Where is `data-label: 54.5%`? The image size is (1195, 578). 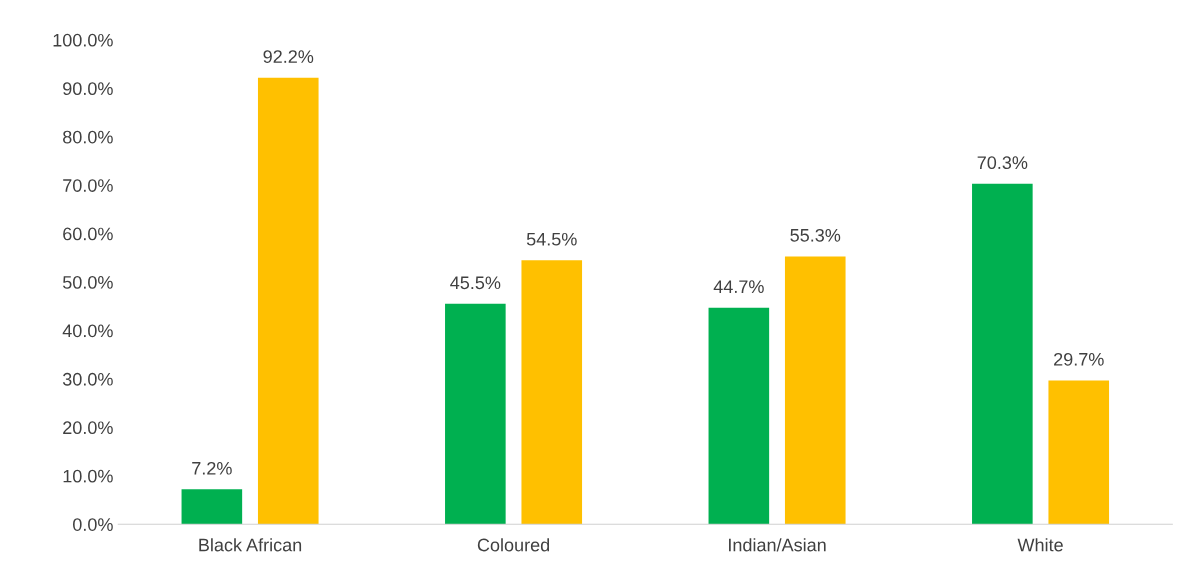 data-label: 54.5% is located at coordinates (551, 239).